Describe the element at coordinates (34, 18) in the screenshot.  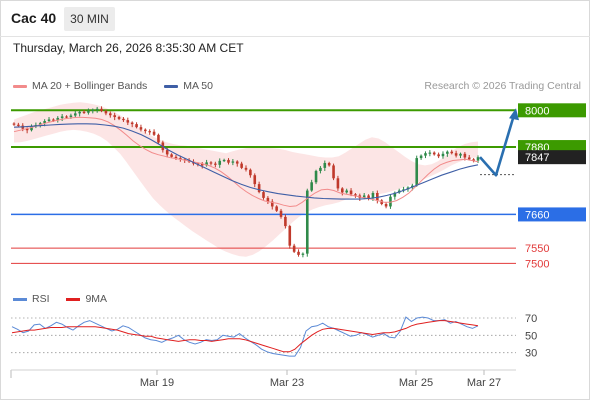
I see `instrument-title: Cac 40` at that location.